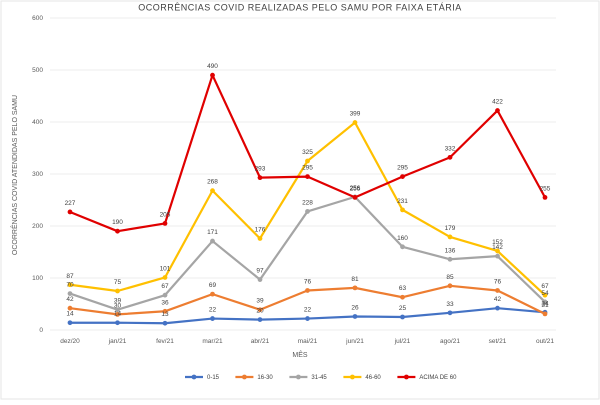  I want to click on data-label: 256, so click(355, 188).